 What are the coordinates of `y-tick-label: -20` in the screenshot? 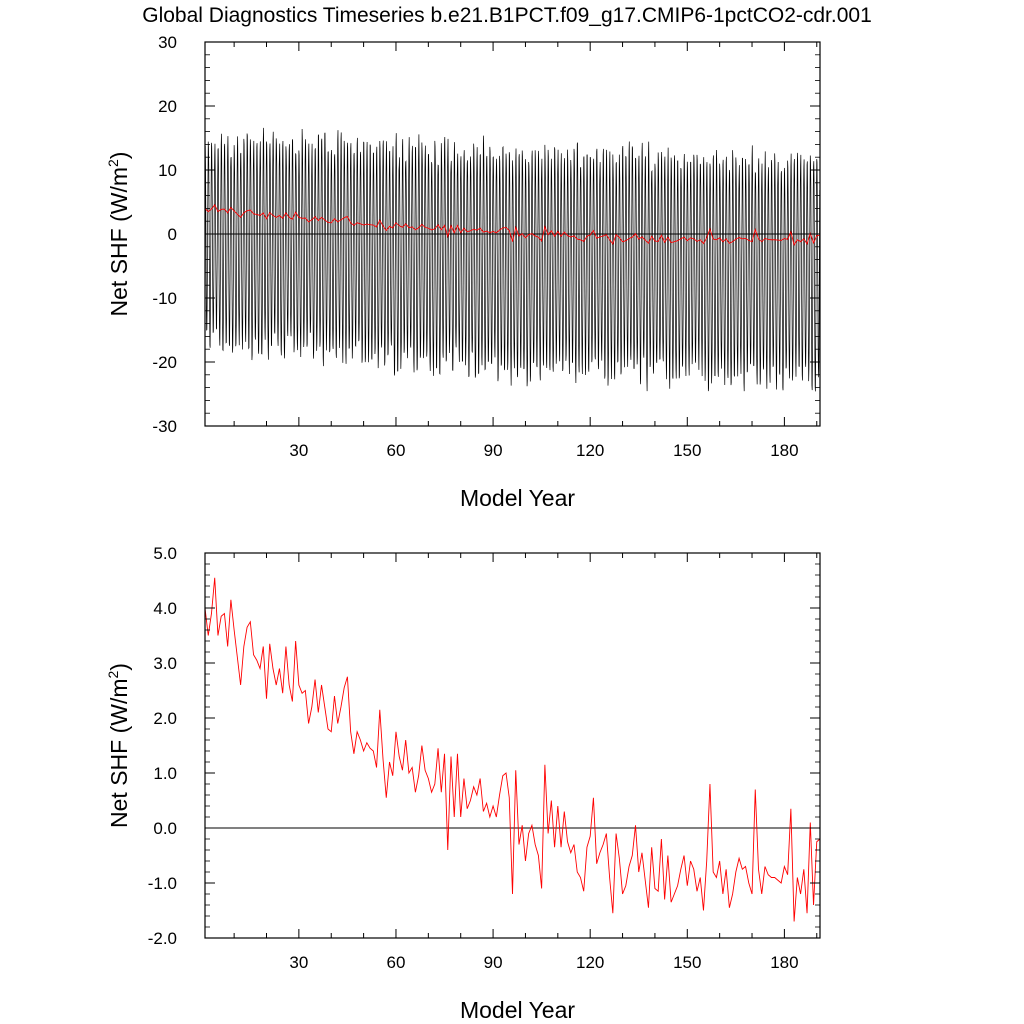 It's located at (164, 362).